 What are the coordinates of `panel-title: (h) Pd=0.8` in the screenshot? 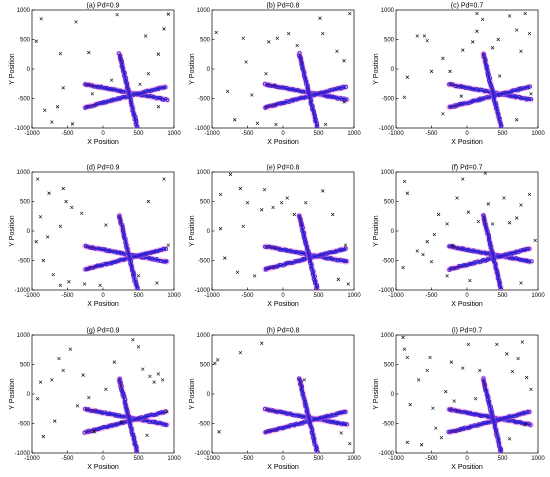 It's located at (283, 331).